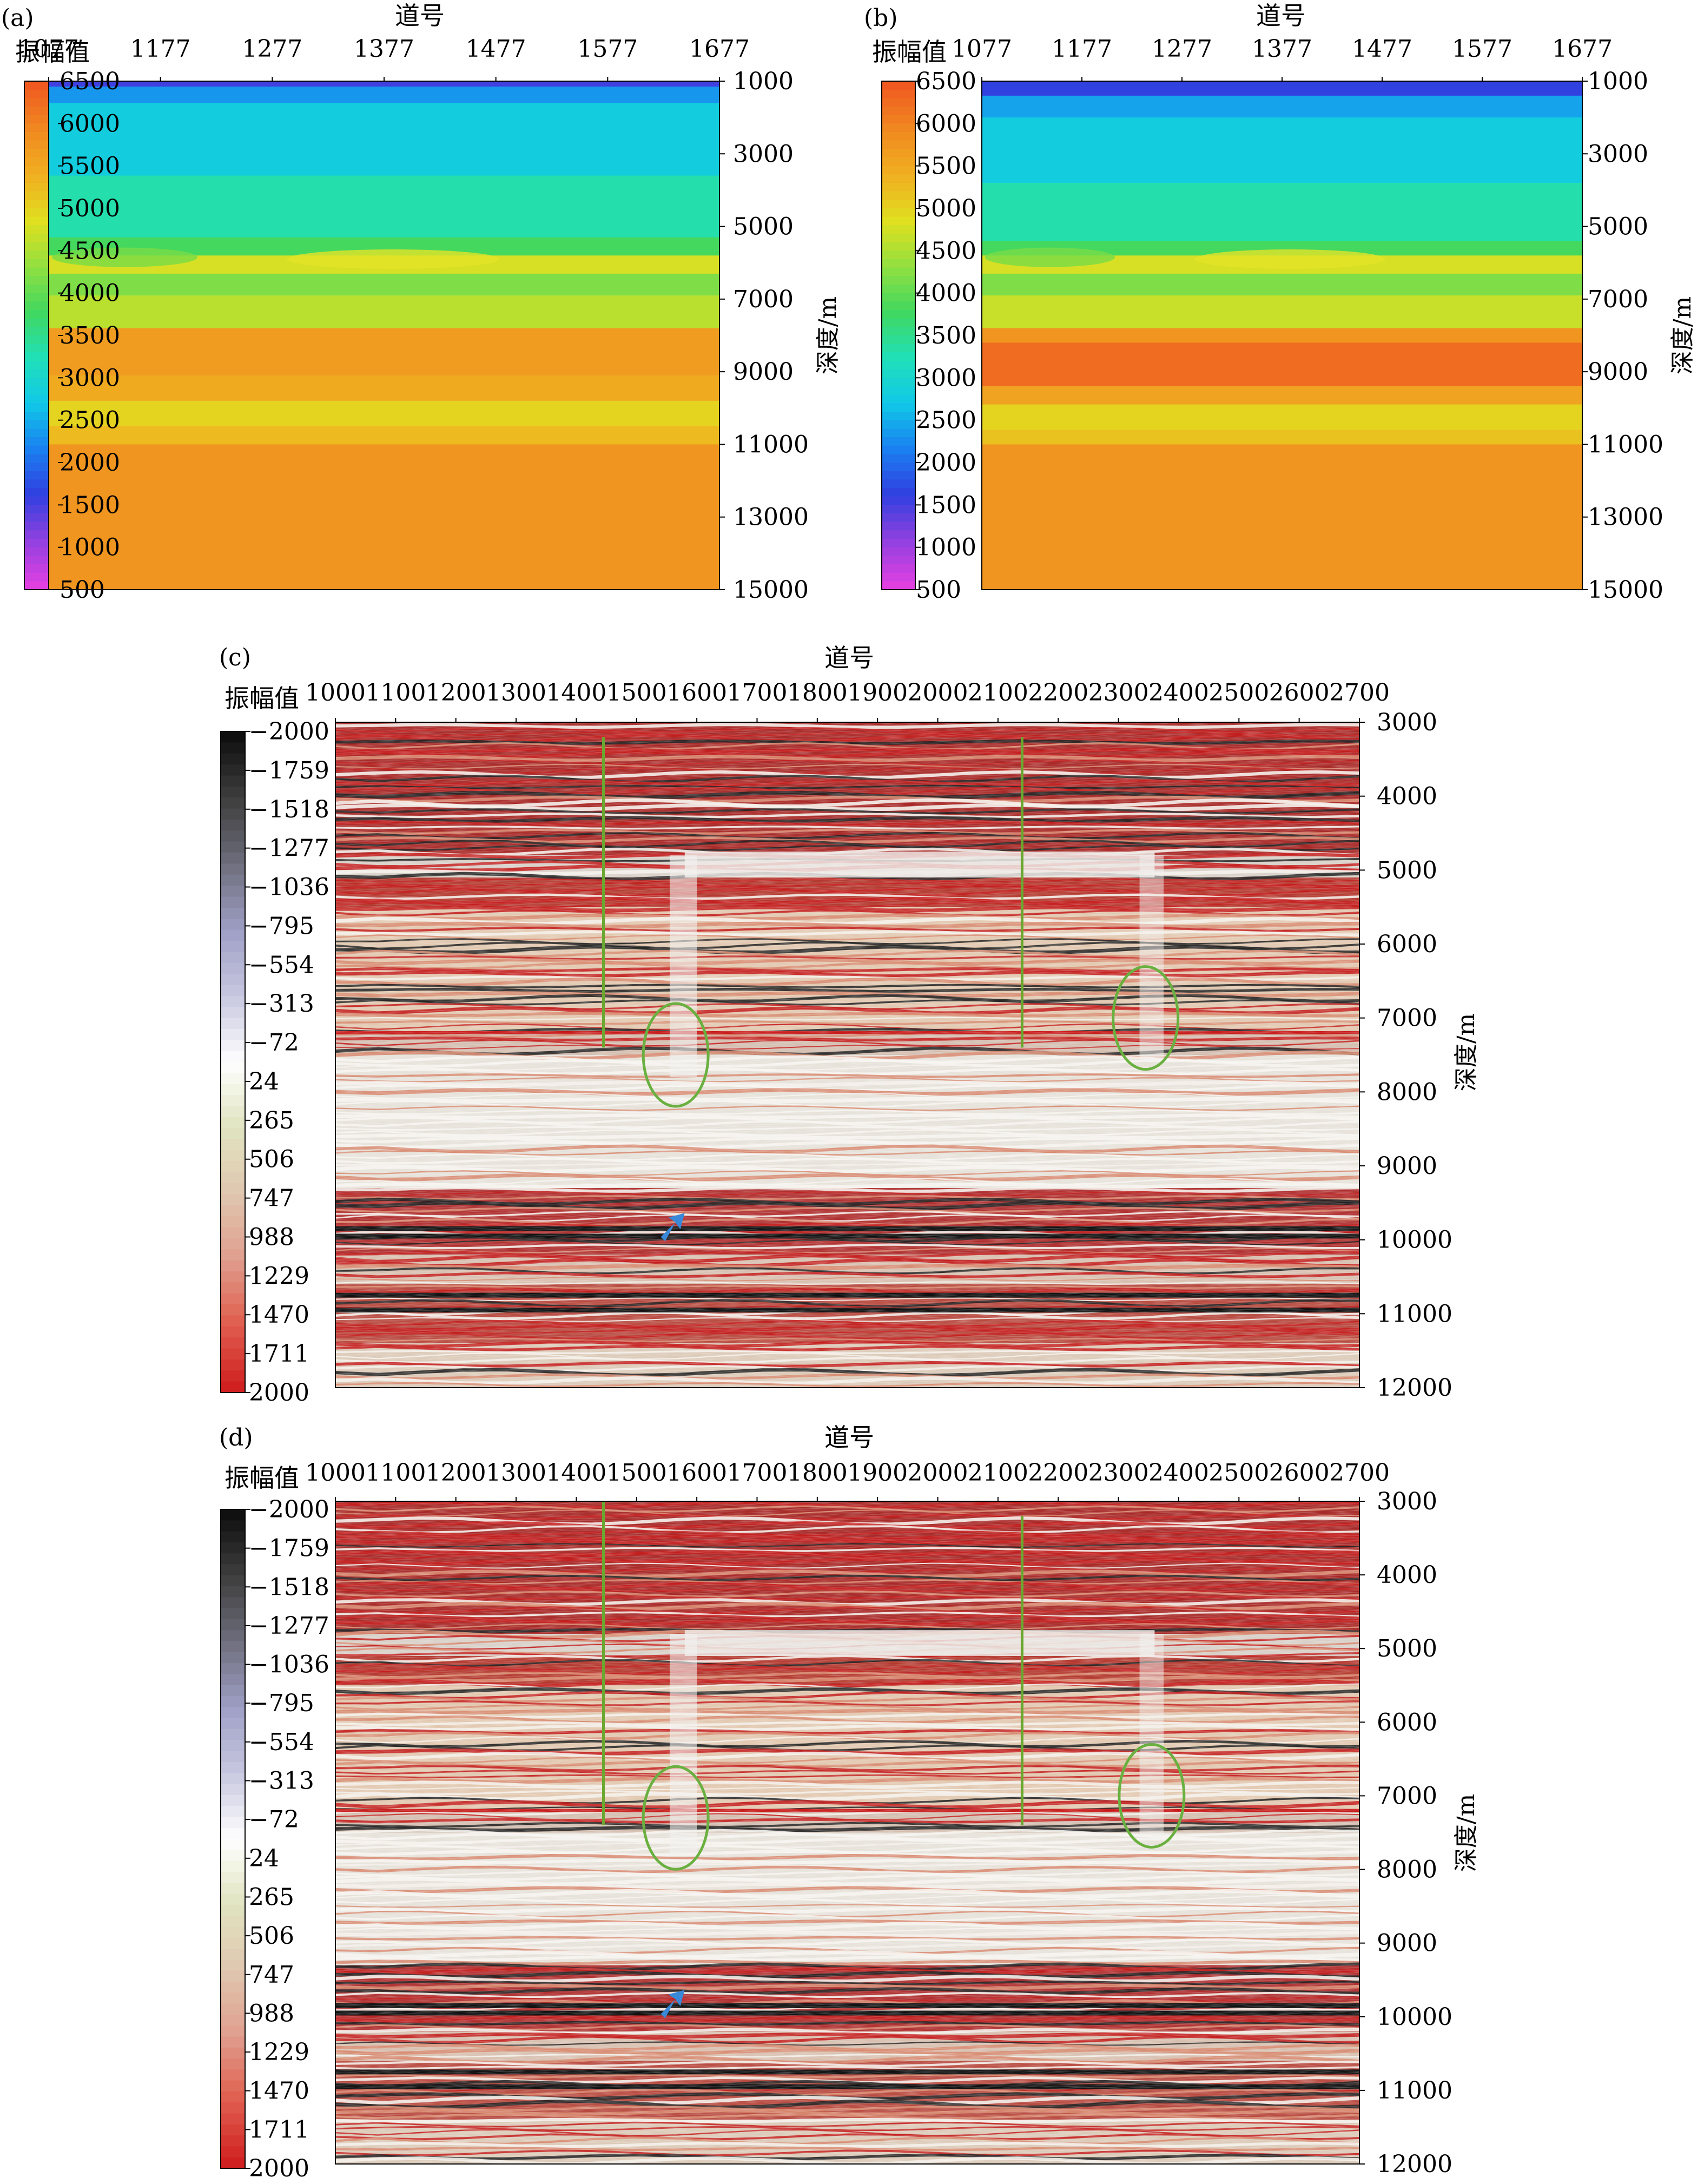  I want to click on colorbar-tick-label: 1000, so click(946, 548).